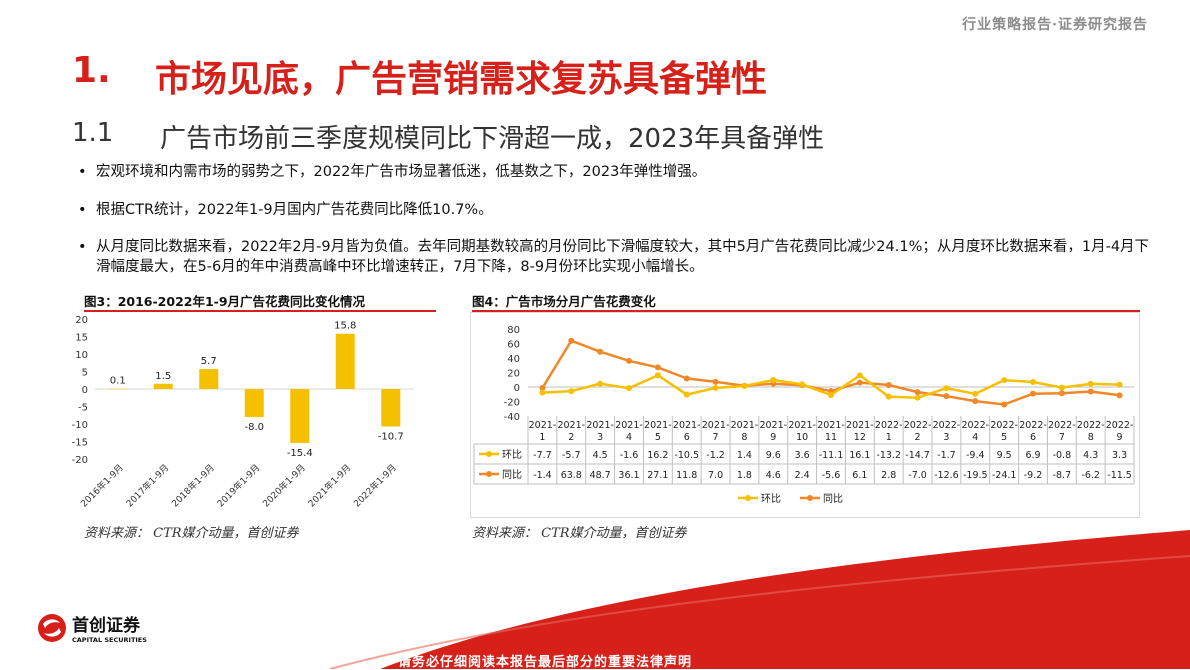  I want to click on table-data-cell: 63.8, so click(571, 475).